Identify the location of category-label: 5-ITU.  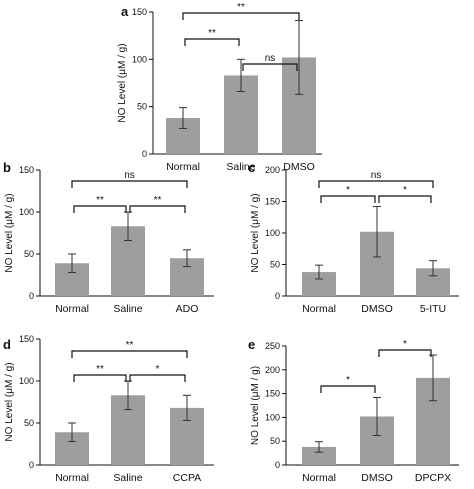
(433, 309).